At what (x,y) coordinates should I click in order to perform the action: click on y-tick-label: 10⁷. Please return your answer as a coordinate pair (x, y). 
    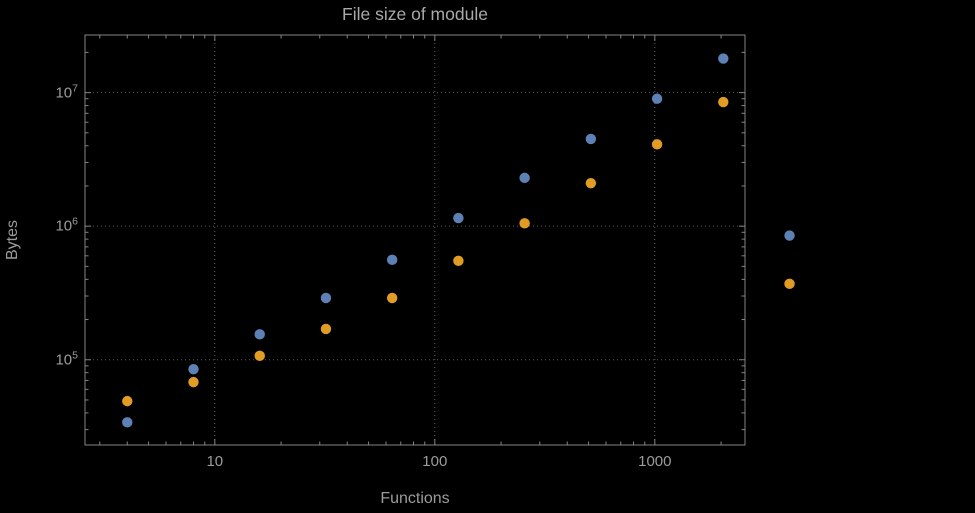
    Looking at the image, I should click on (66, 92).